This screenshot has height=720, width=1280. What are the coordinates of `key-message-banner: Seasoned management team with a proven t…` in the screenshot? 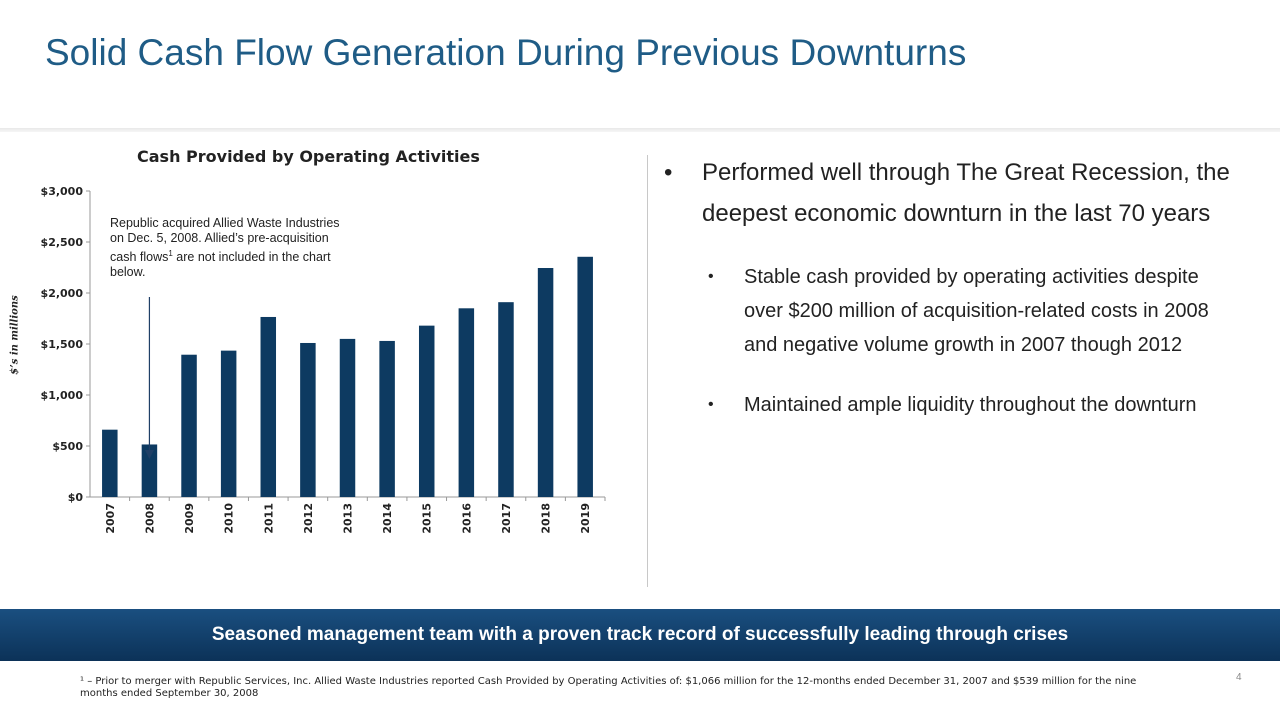 It's located at (640, 635).